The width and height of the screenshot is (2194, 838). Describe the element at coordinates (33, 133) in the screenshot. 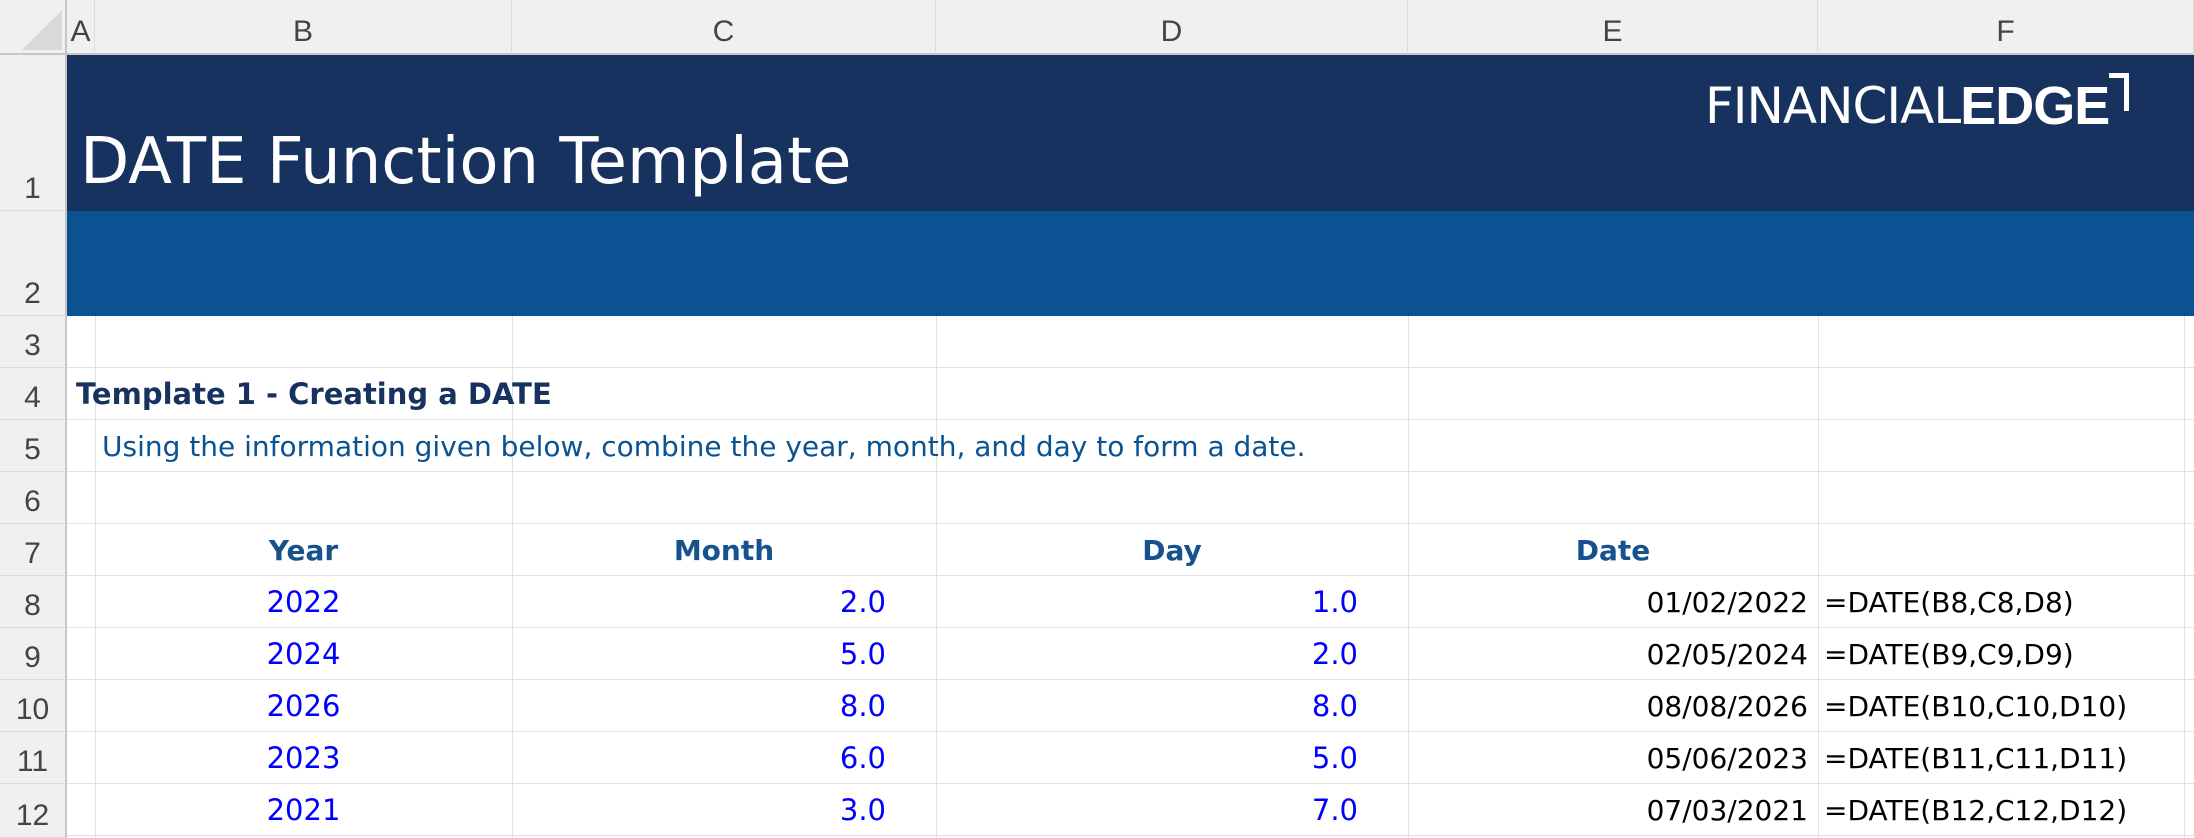

I see `row-header-1: 1` at that location.